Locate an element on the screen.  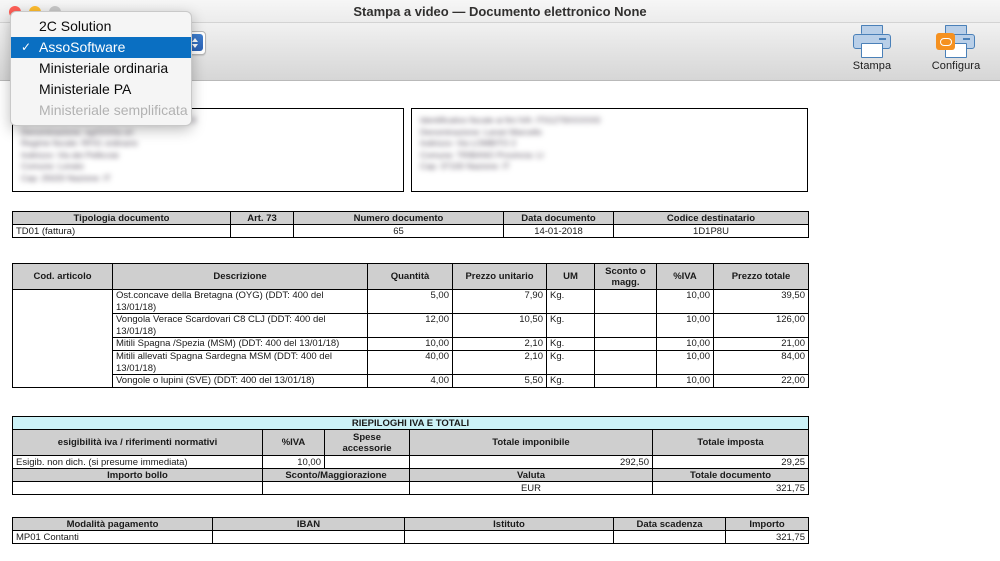
cell-modalita-pagamento: MP01 Contanti is located at coordinates (112, 537).